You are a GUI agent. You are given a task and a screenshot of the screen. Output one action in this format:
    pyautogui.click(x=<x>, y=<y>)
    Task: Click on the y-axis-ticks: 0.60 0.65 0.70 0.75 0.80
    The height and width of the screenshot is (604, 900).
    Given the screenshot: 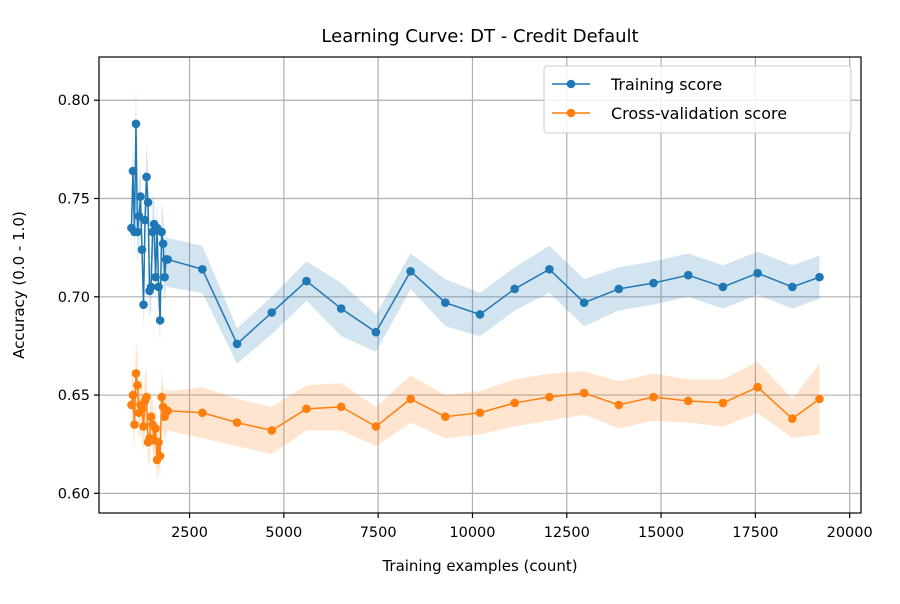 What is the action you would take?
    pyautogui.click(x=78, y=297)
    